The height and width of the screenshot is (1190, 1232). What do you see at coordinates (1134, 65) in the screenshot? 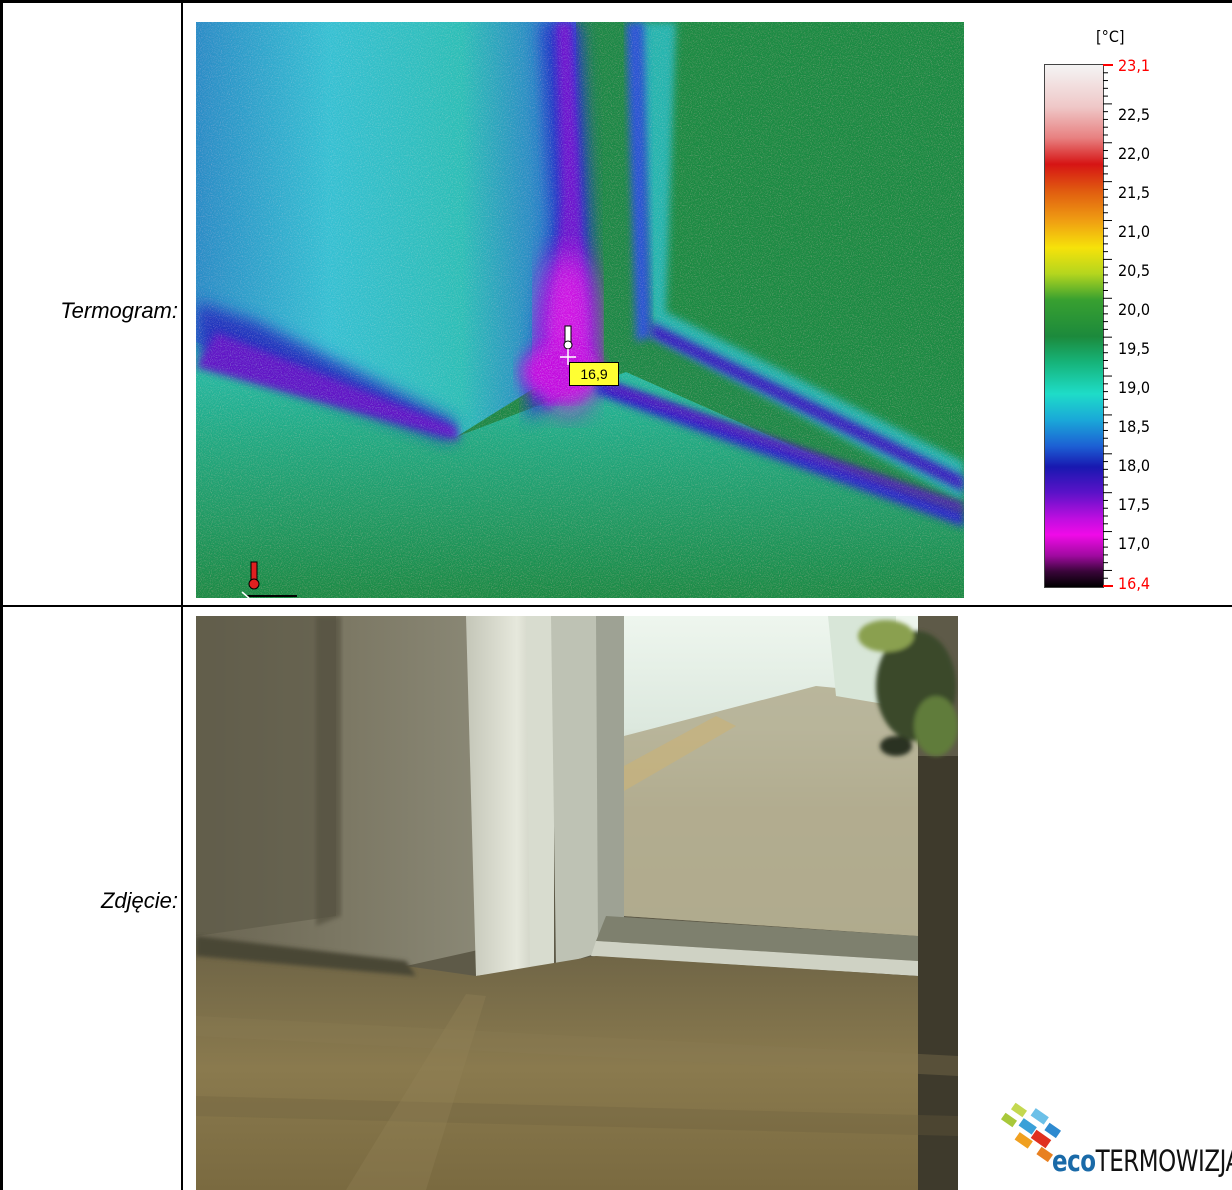
I see `scale-max-label: 23,1` at bounding box center [1134, 65].